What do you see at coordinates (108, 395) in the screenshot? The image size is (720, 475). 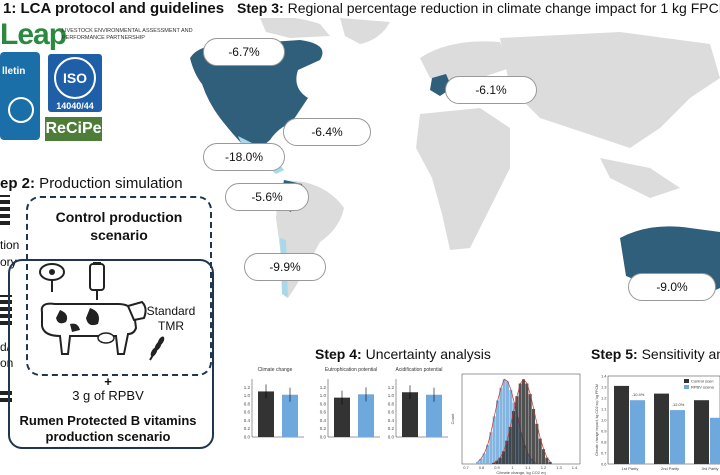 I see `rpbv-amount: 3 g of RPBV` at bounding box center [108, 395].